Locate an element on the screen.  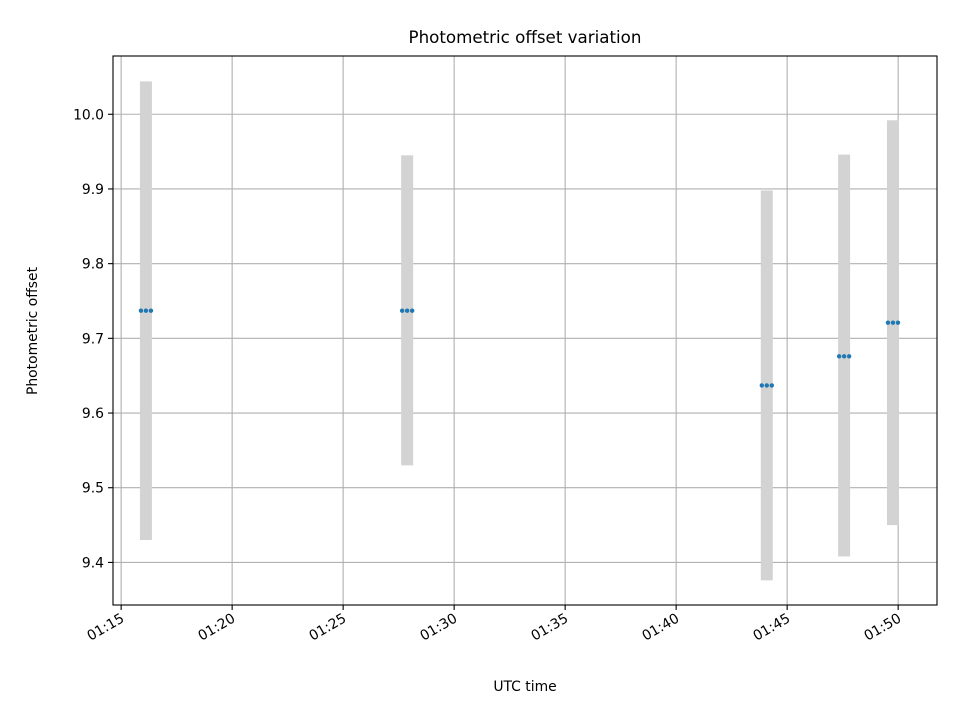
data-points is located at coordinates (519, 348).